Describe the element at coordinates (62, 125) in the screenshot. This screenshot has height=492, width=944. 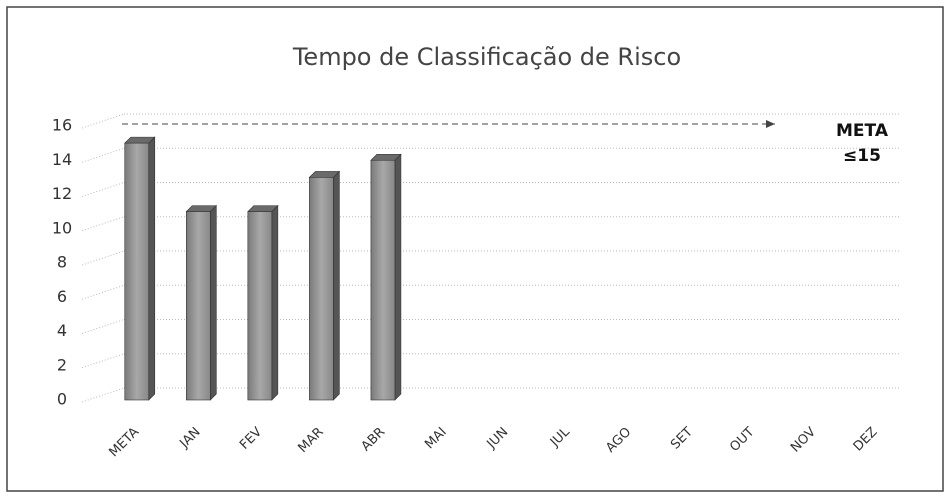
I see `y-tick-label: 16` at that location.